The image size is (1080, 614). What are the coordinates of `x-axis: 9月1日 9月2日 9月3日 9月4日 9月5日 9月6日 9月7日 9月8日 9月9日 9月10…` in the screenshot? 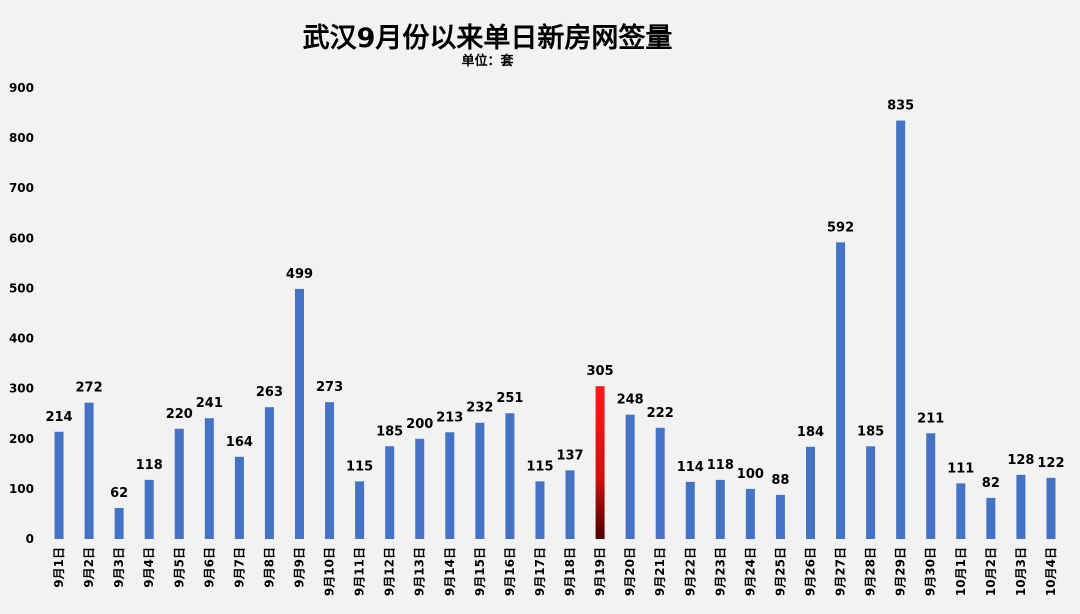 It's located at (555, 571).